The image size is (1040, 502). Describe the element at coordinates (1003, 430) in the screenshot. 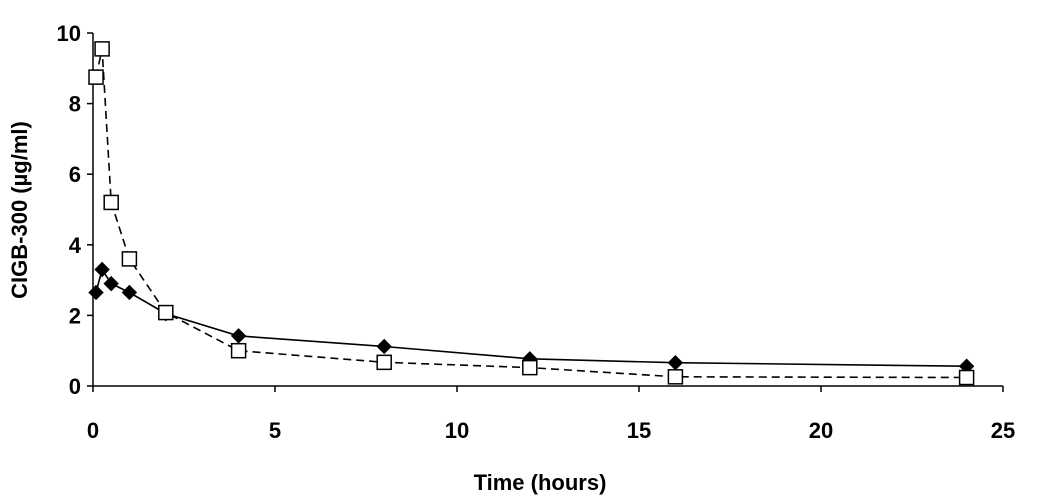

I see `x-tick-label: 25` at that location.